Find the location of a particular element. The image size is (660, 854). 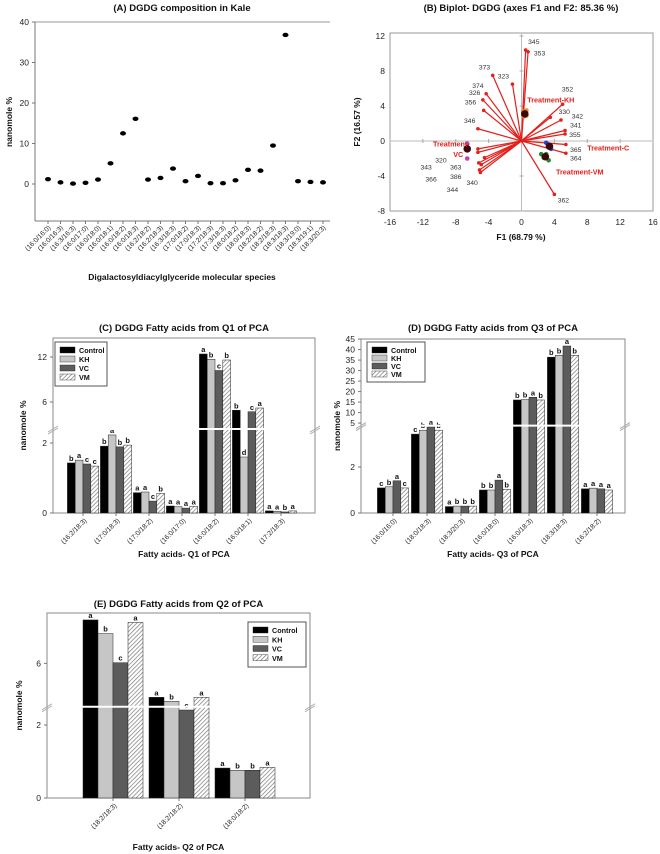

treatment-label: VC is located at coordinates (458, 154).